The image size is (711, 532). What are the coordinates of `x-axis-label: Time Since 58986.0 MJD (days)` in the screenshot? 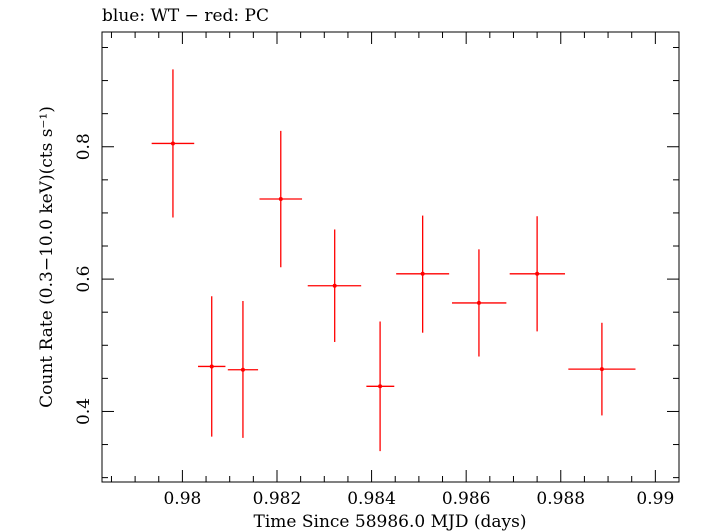 It's located at (390, 522).